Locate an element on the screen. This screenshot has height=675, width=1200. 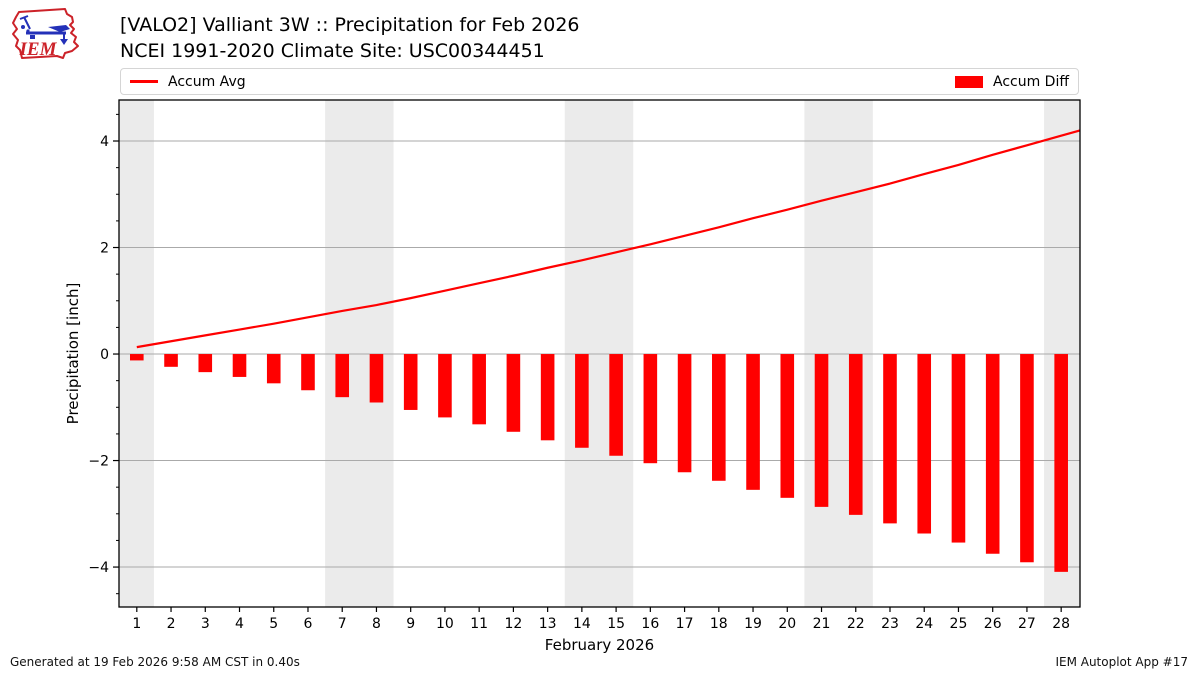
y-tick-label: 2 is located at coordinates (104, 249).